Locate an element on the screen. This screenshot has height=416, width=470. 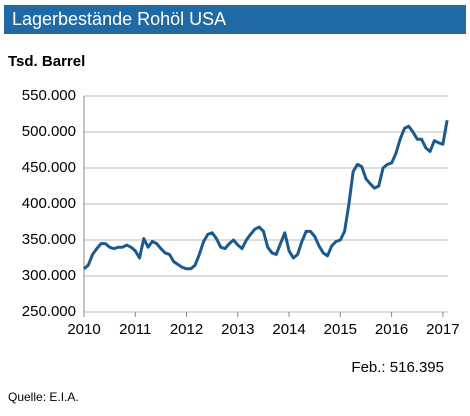
x-tick-label: 2016 is located at coordinates (391, 329).